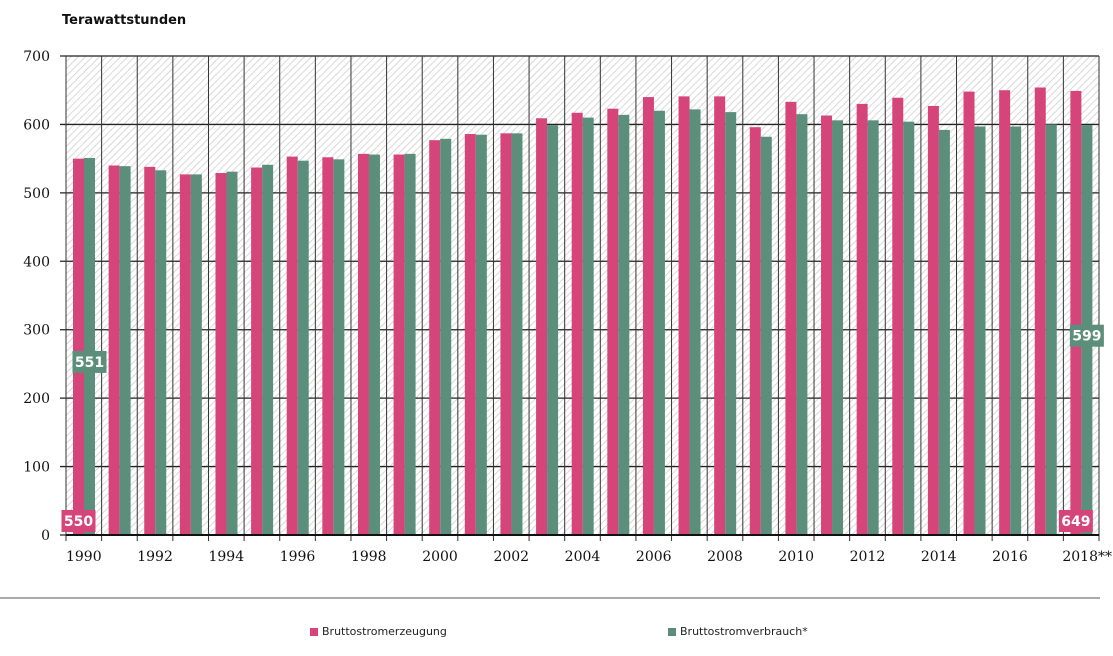 This screenshot has height=656, width=1113. What do you see at coordinates (124, 20) in the screenshot?
I see `y-axis-title: Terawattstunden` at bounding box center [124, 20].